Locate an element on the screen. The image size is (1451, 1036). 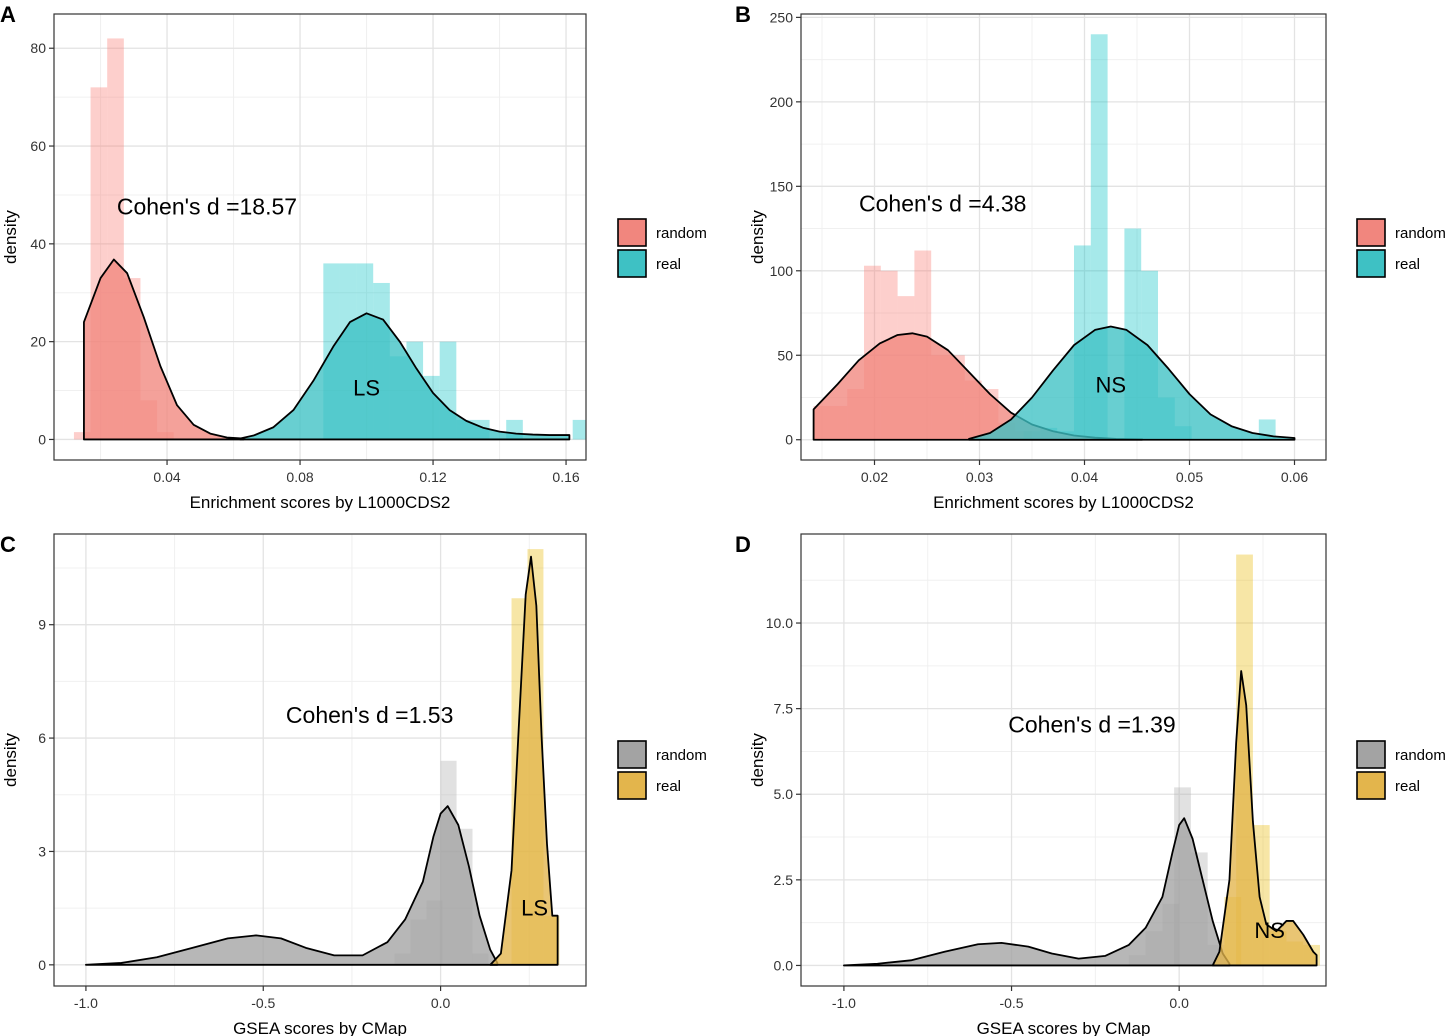
y-axis: 0.0 2.5 5.0 7.5 10.0 density is located at coordinates (774, 794).